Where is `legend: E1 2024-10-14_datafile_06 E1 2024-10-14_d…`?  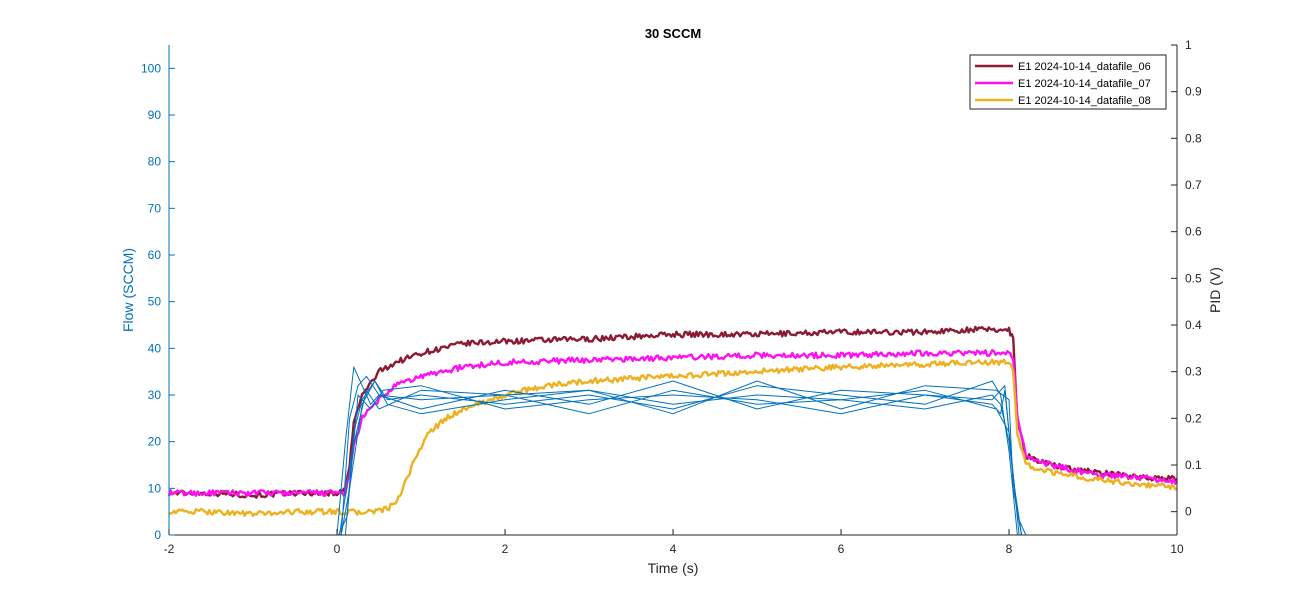 legend: E1 2024-10-14_datafile_06 E1 2024-10-14_d… is located at coordinates (1068, 82).